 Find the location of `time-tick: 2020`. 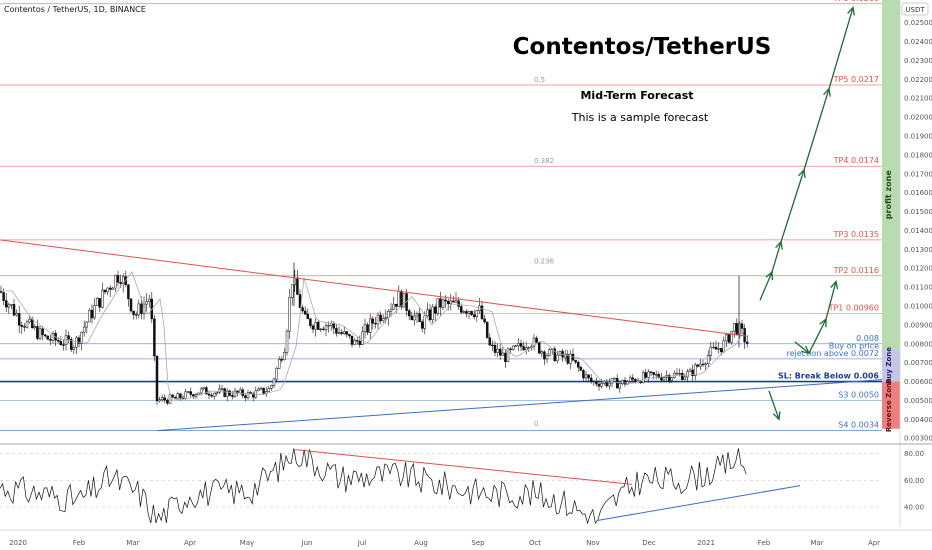

time-tick: 2020 is located at coordinates (18, 543).